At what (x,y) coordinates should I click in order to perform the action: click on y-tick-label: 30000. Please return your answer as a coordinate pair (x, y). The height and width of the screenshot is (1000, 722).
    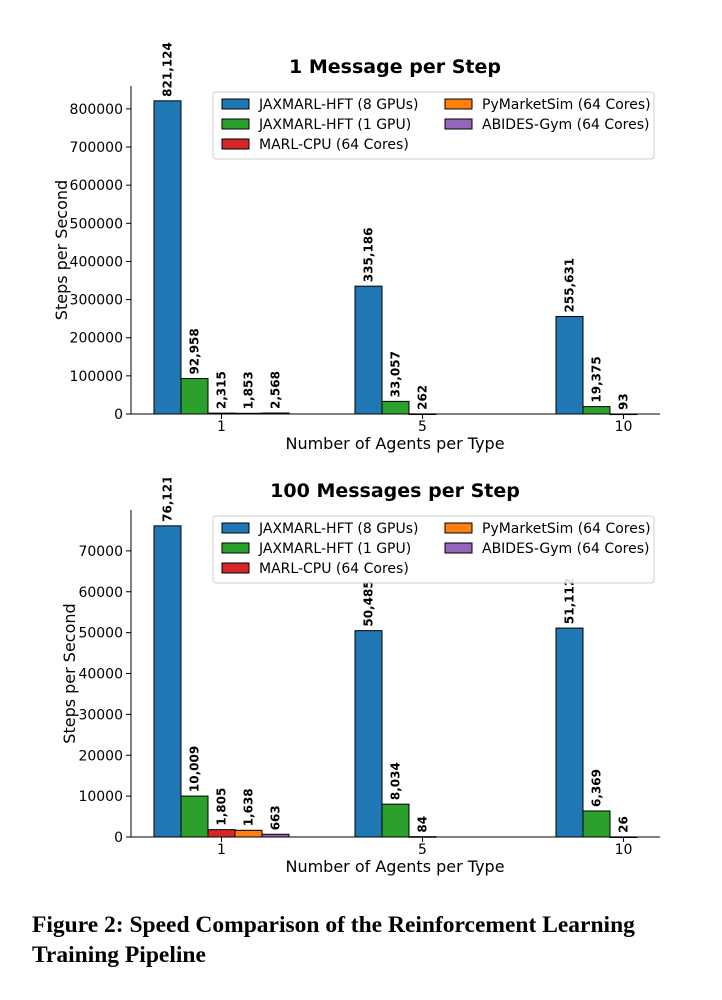
    Looking at the image, I should click on (100, 715).